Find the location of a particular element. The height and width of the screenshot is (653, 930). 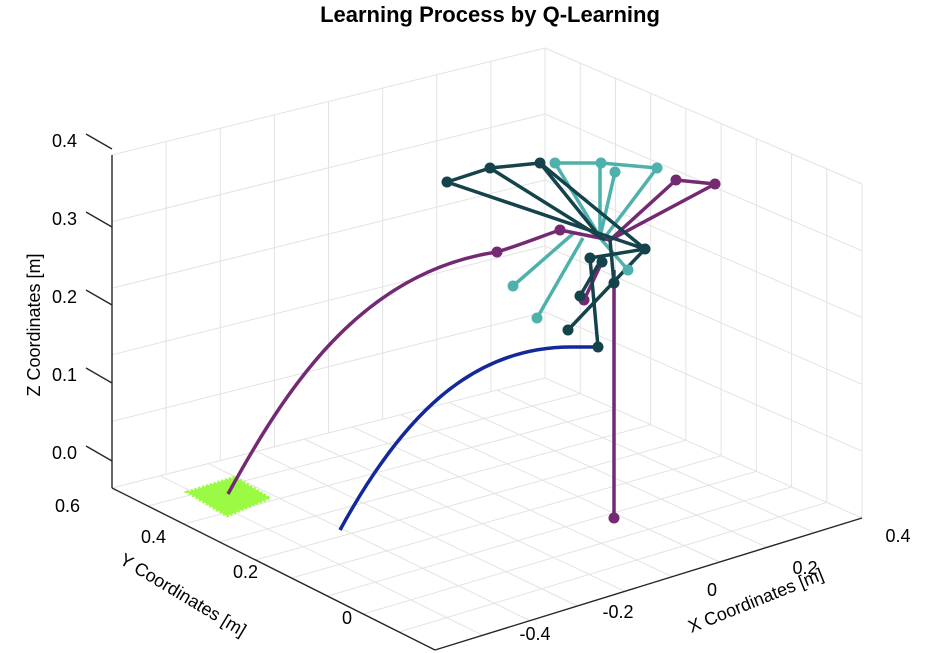

z-tick-label: 0.4 is located at coordinates (64, 141).